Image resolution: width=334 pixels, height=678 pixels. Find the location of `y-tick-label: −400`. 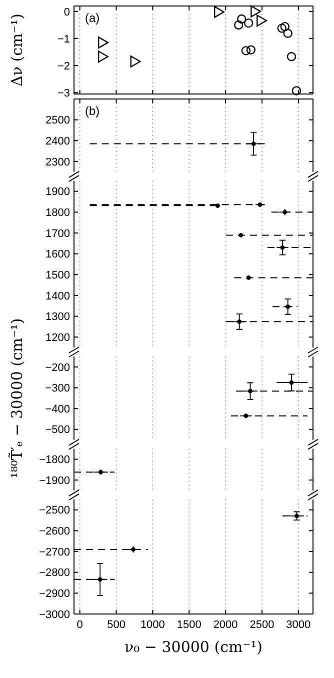

y-tick-label: −400 is located at coordinates (57, 409).